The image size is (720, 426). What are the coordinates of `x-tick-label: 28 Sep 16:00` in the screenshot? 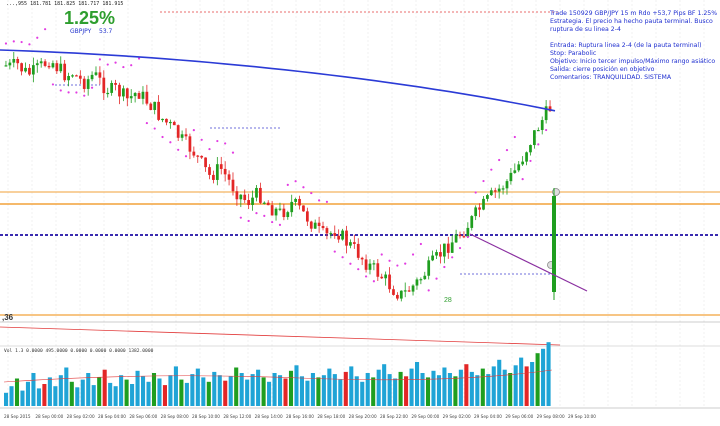 It's located at (300, 416).